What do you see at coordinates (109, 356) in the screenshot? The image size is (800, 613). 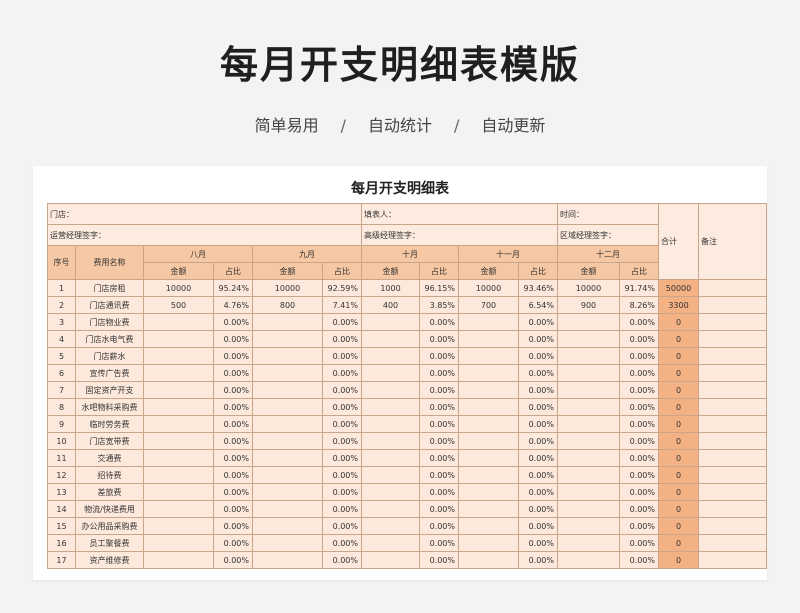 I see `item-name-cell: 门店薪水` at bounding box center [109, 356].